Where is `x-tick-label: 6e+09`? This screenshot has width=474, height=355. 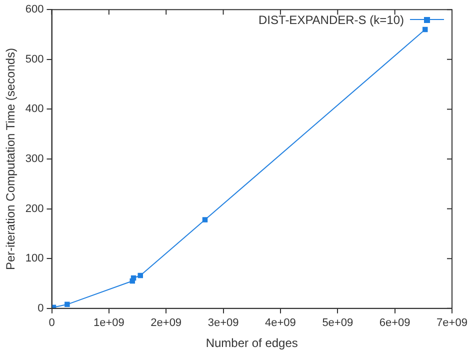 x-tick-label: 6e+09 is located at coordinates (394, 323).